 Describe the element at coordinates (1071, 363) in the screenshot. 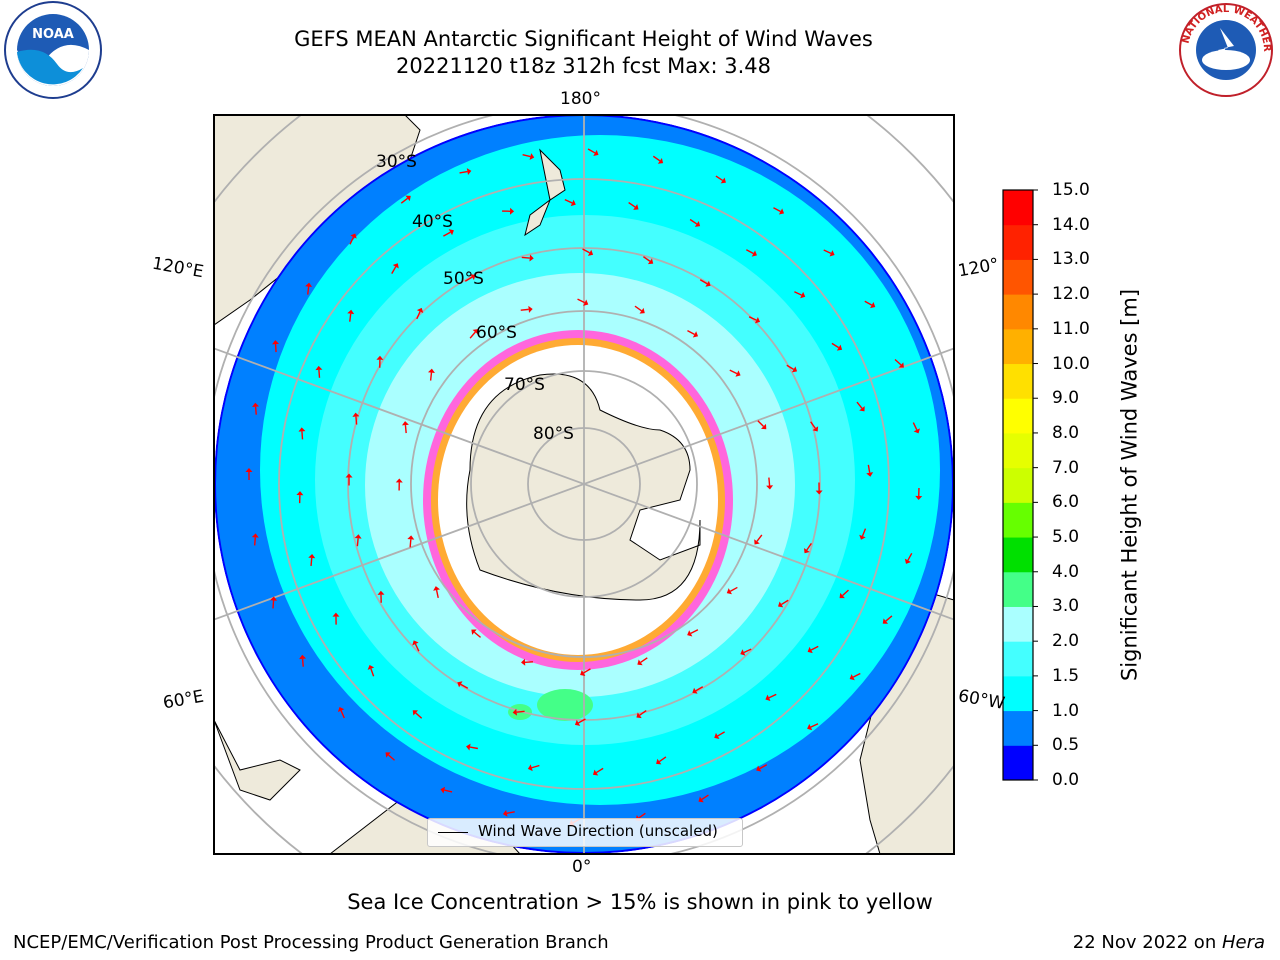

I see `colorbar-tick-label: 10.0` at that location.